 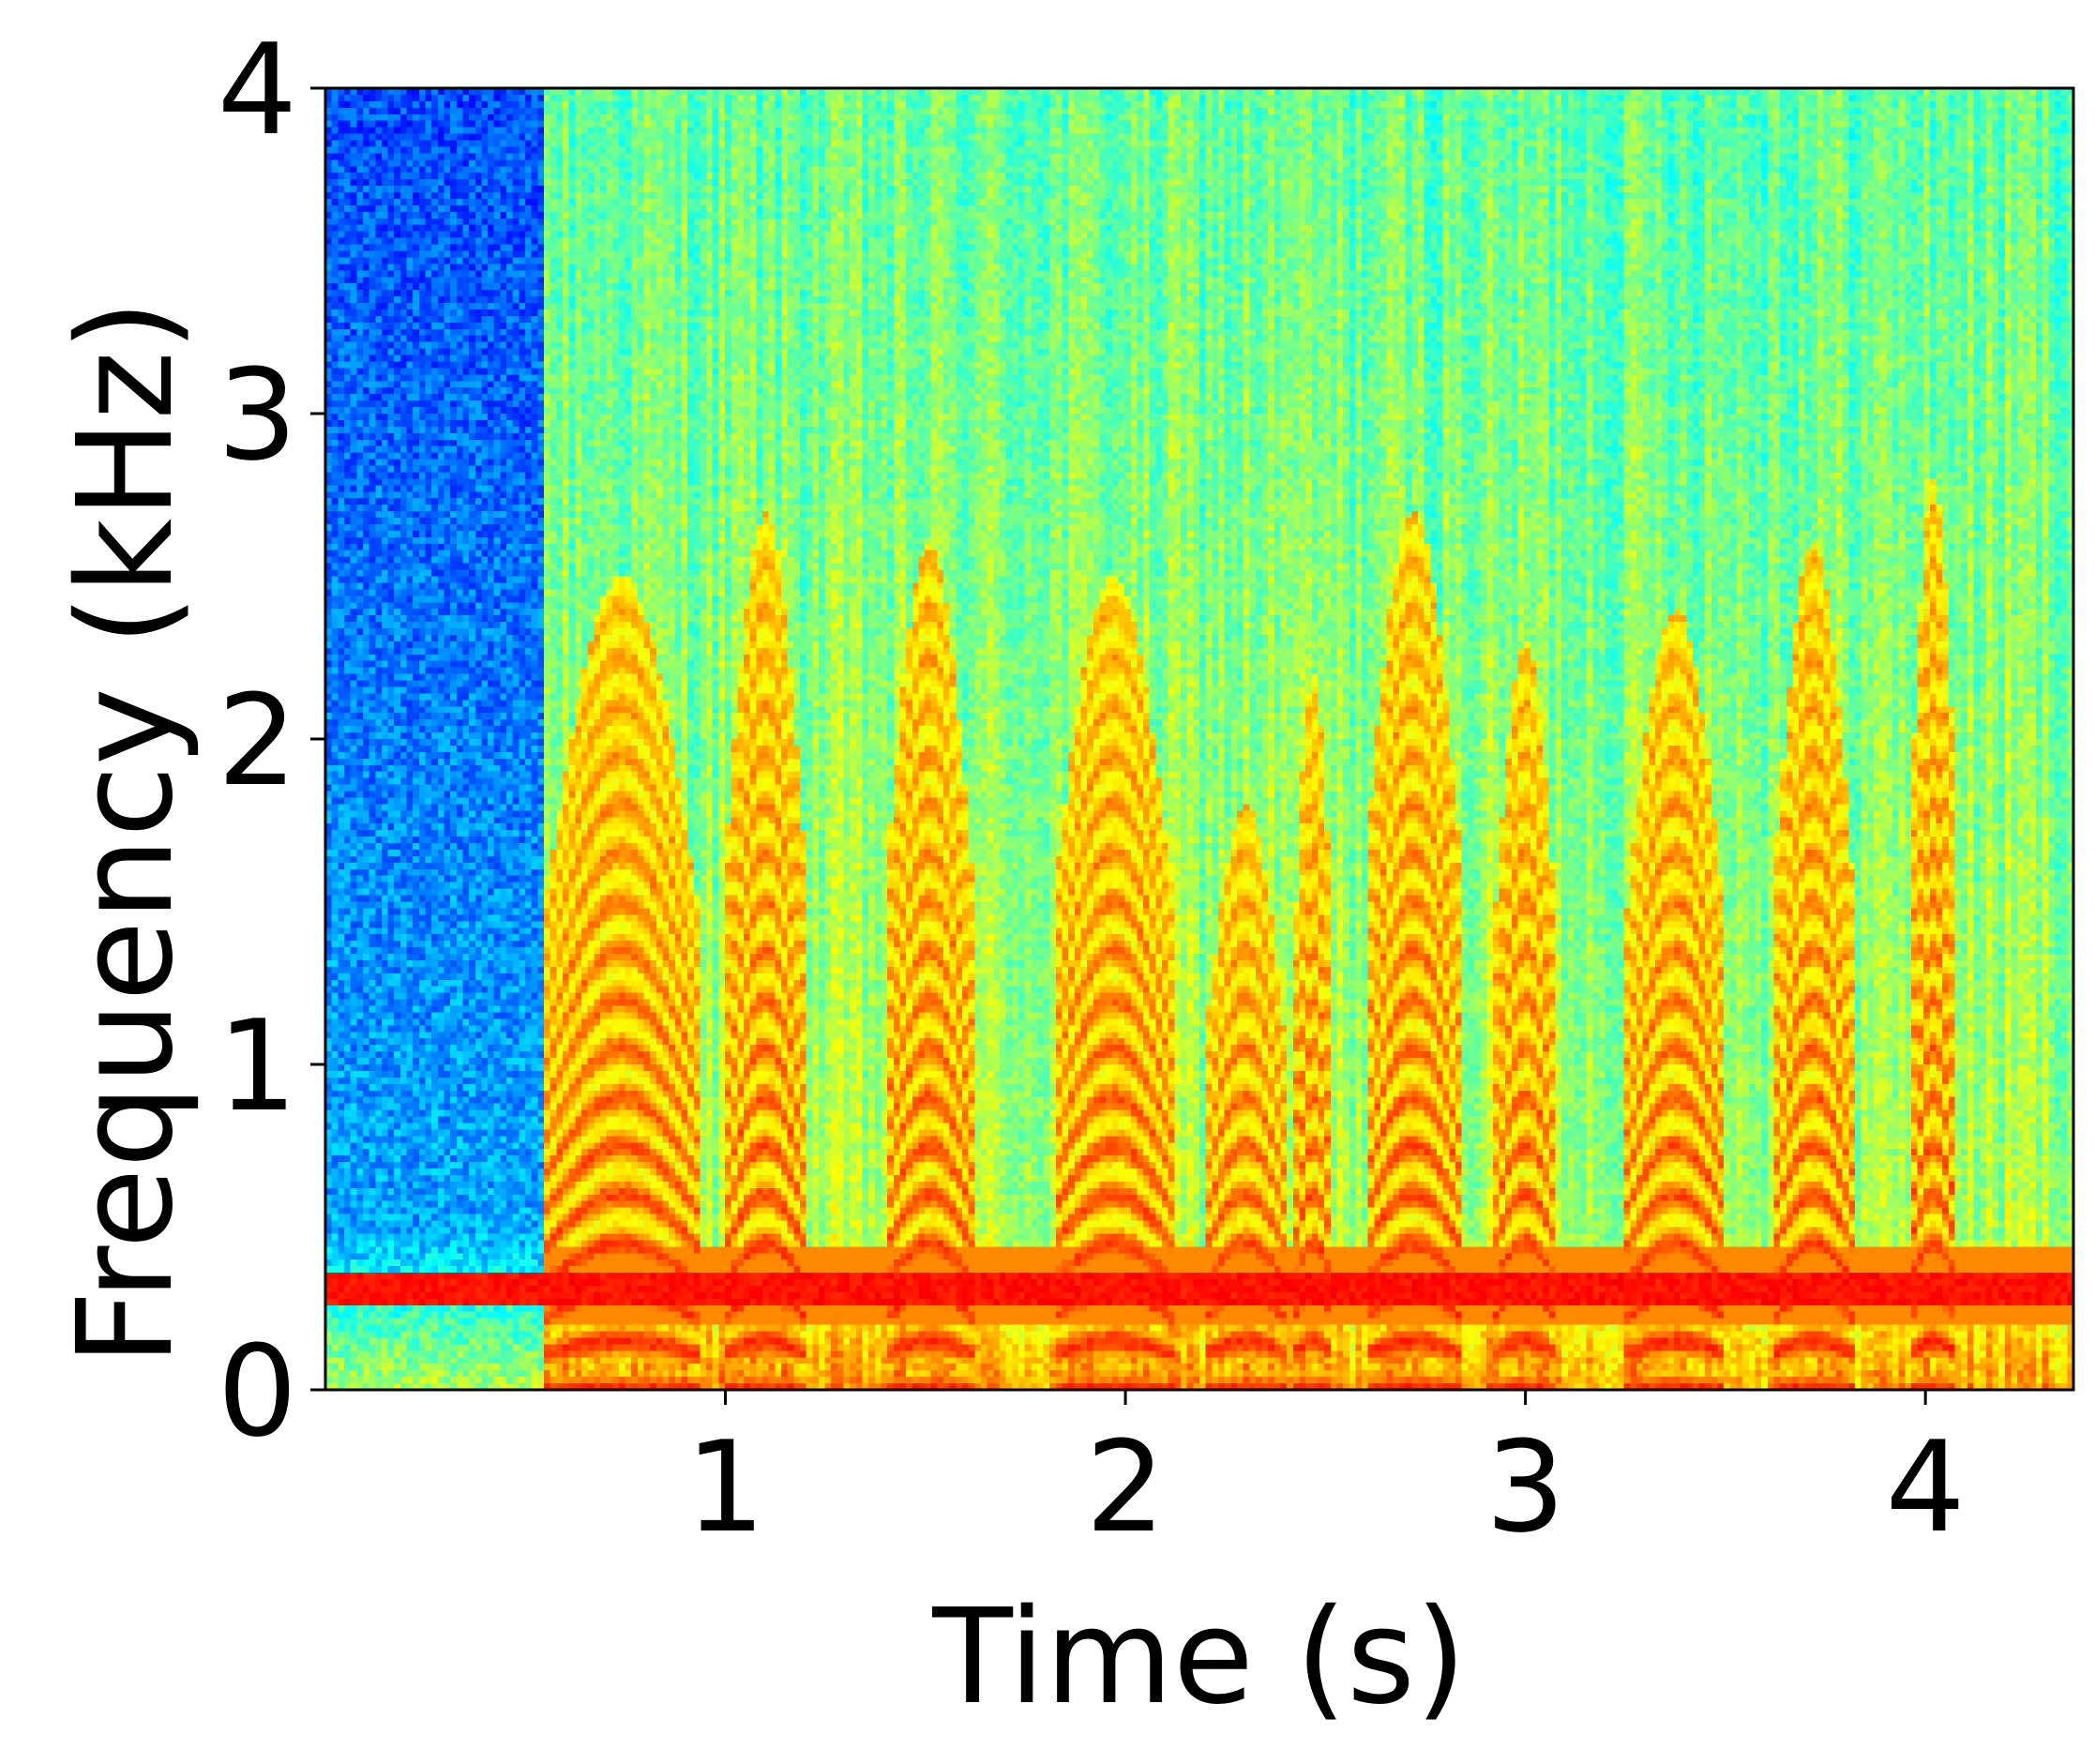 What do you see at coordinates (257, 1066) in the screenshot?
I see `y-tick-label: 1` at bounding box center [257, 1066].